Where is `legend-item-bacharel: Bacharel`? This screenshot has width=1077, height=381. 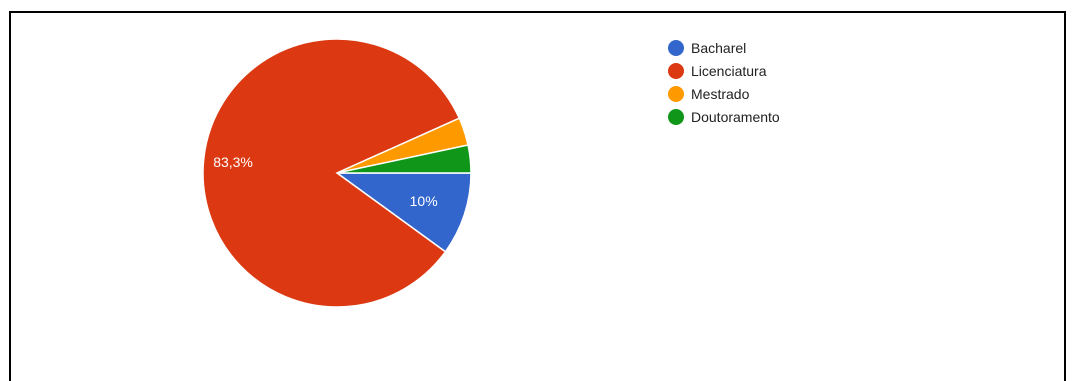 legend-item-bacharel: Bacharel is located at coordinates (724, 47).